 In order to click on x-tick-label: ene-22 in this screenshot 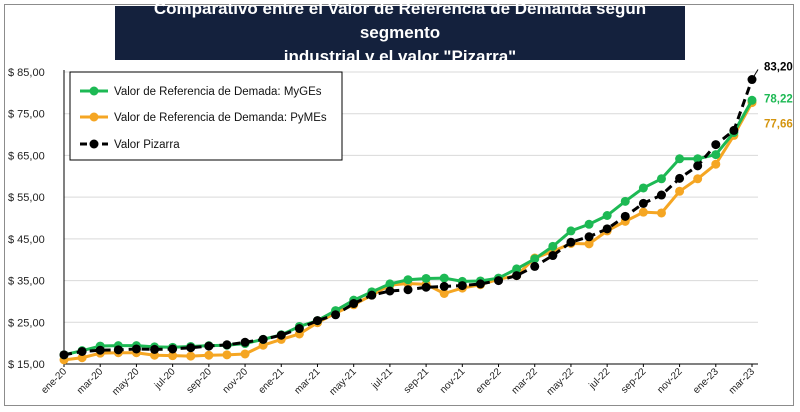, I will do `click(489, 381)`.